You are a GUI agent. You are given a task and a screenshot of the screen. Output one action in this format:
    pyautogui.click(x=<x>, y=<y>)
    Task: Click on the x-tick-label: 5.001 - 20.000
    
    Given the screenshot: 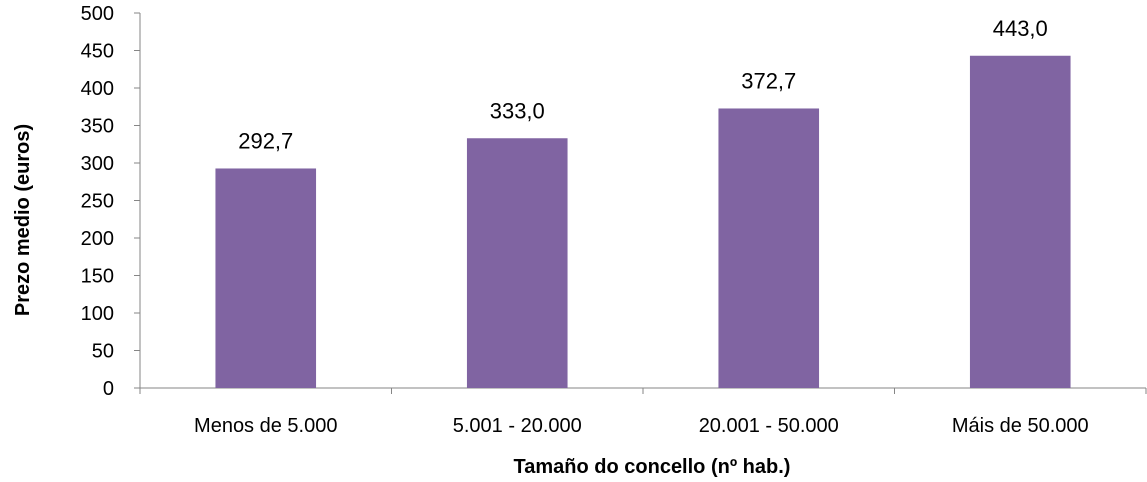 What is the action you would take?
    pyautogui.click(x=517, y=426)
    